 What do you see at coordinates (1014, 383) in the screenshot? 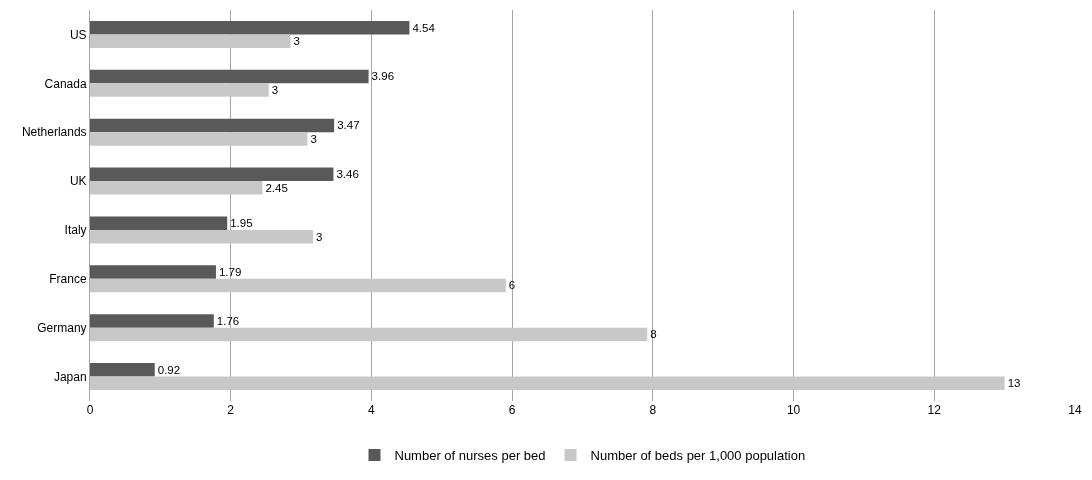
I see `data-label: 13` at bounding box center [1014, 383].